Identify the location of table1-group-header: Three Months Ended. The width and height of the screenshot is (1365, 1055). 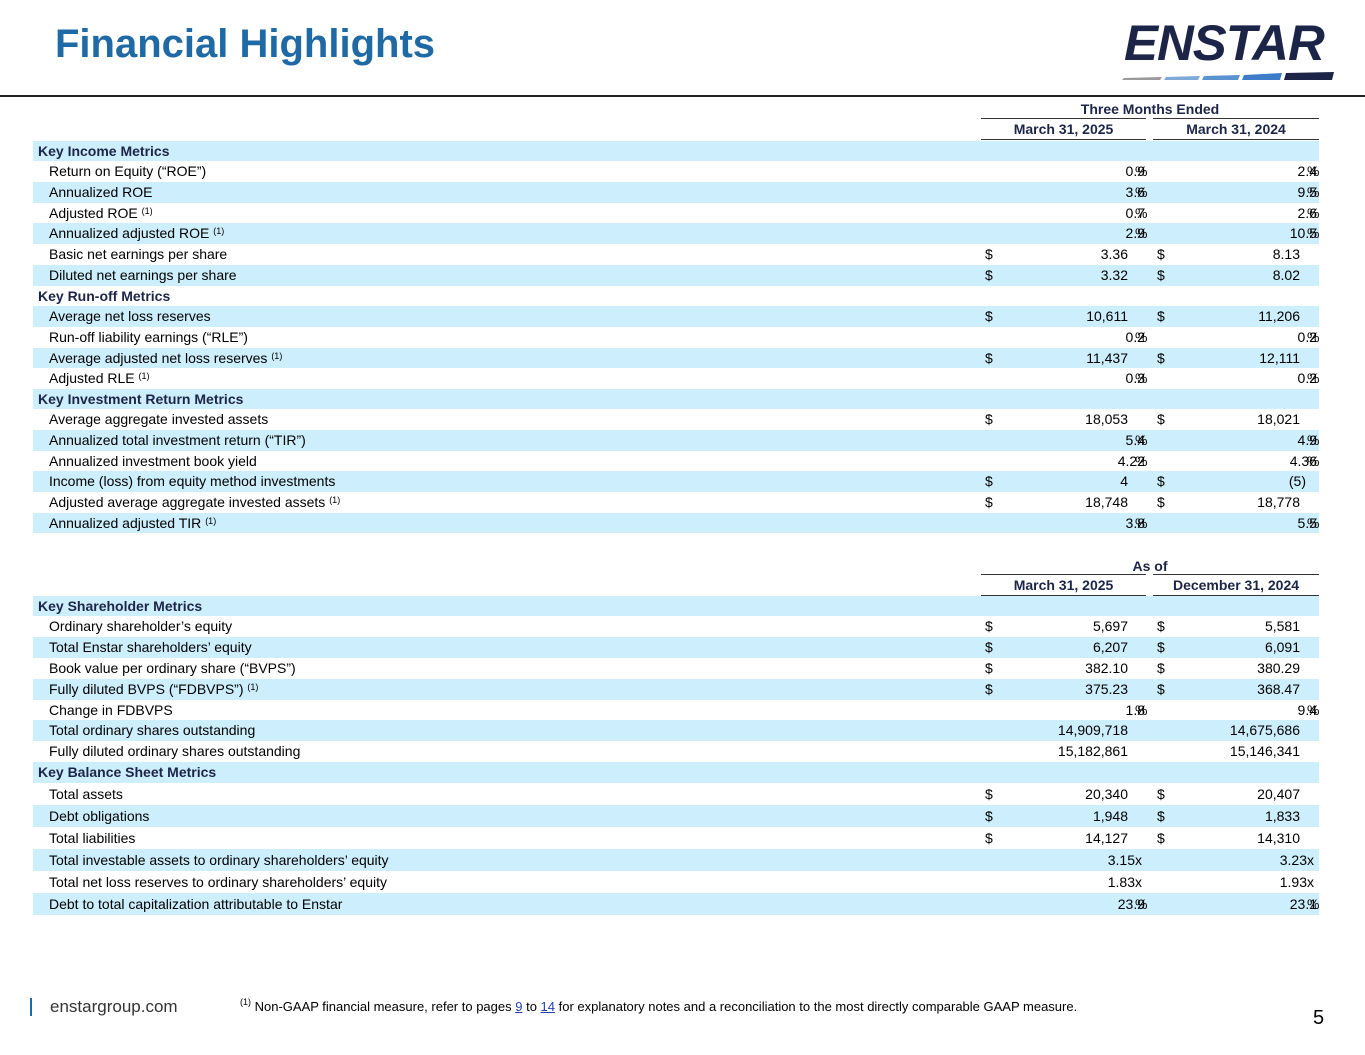
(1150, 109).